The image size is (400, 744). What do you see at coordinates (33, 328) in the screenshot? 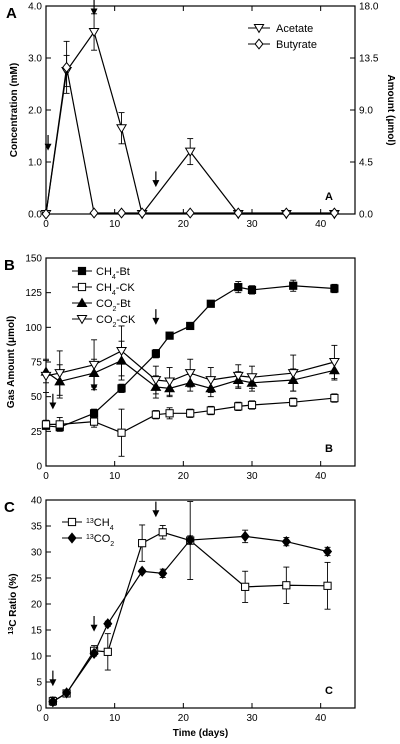
I see `y-tick-label: 100` at bounding box center [33, 328].